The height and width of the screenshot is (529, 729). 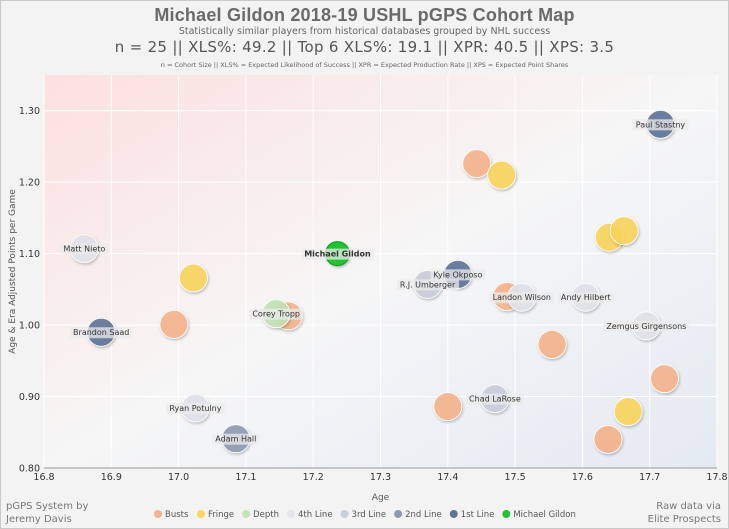 I want to click on point-label: Brandon Saad, so click(x=101, y=332).